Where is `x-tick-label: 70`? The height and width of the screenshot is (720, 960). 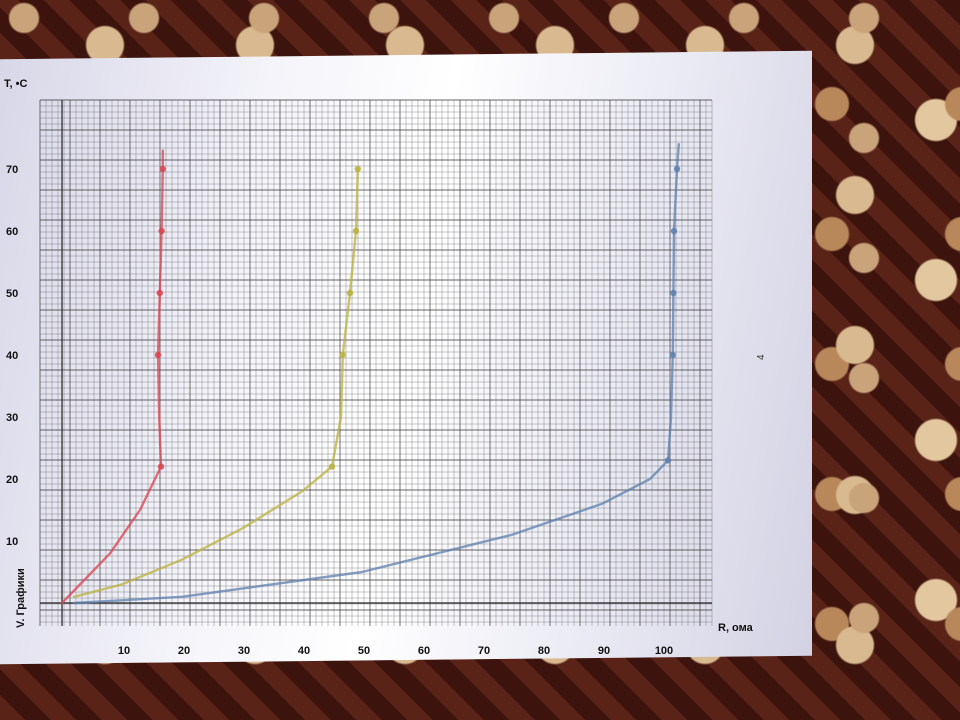
x-tick-label: 70 is located at coordinates (484, 651).